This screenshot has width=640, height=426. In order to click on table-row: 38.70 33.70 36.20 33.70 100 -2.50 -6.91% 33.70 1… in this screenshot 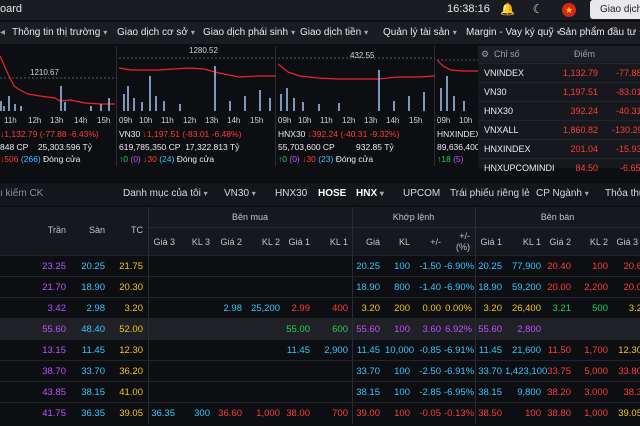, I will do `click(320, 371)`.